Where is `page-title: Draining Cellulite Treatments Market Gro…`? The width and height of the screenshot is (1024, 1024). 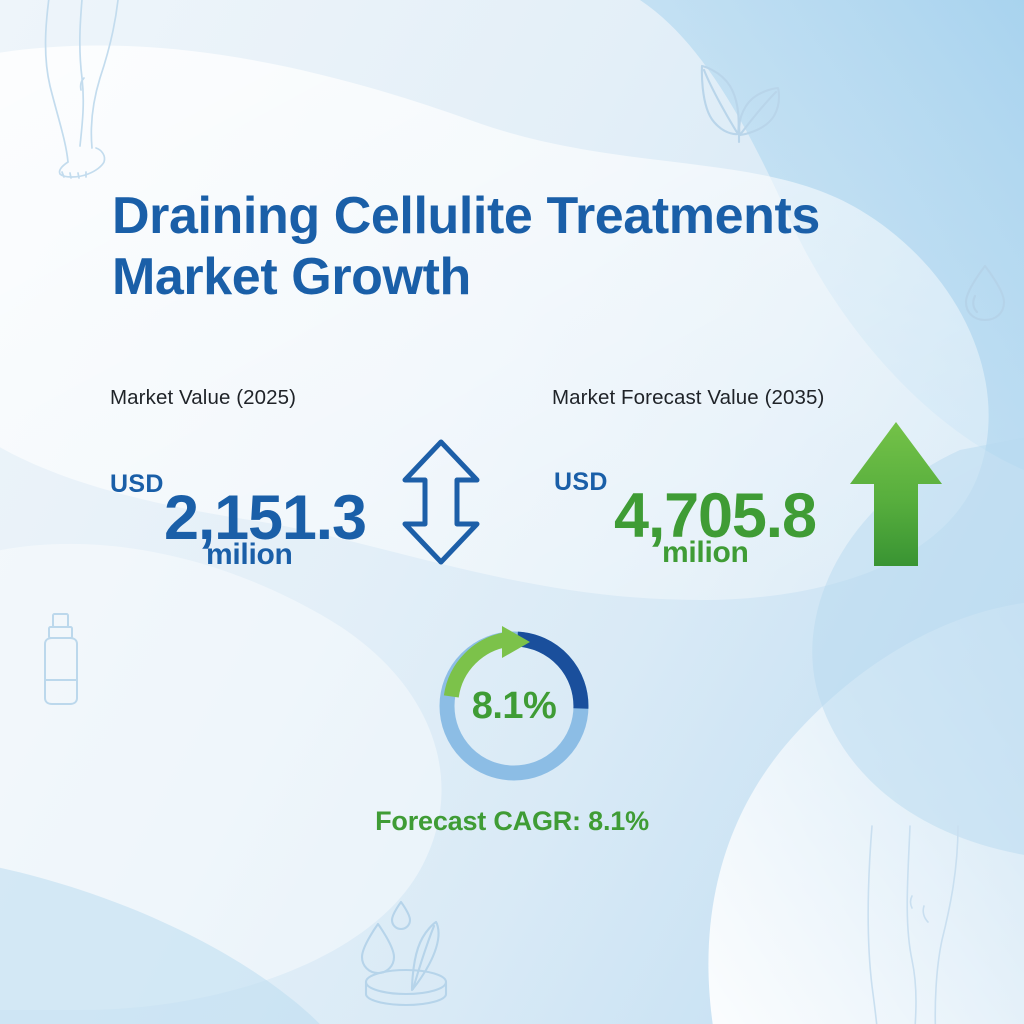 page-title: Draining Cellulite Treatments Market Gro… is located at coordinates (522, 247).